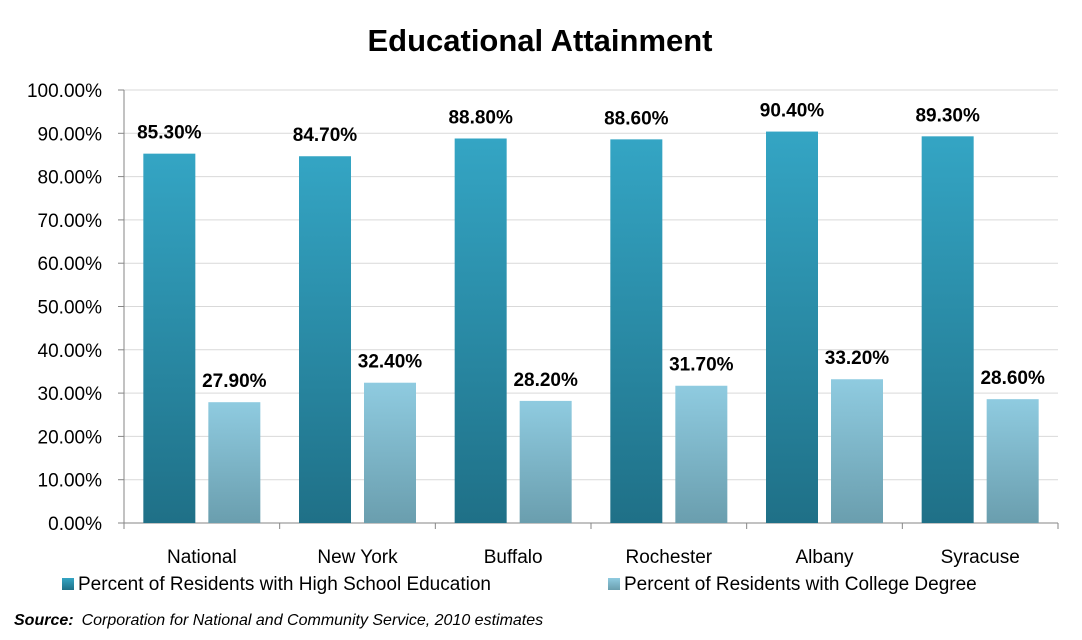 The height and width of the screenshot is (640, 1082). Describe the element at coordinates (539, 40) in the screenshot. I see `chart-title: Educational Attainment` at that location.